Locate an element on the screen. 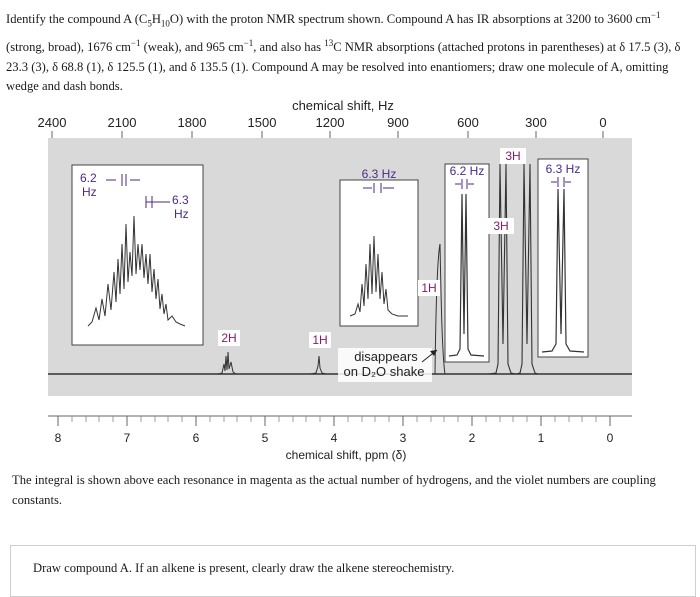 The width and height of the screenshot is (700, 597). bottom-tick-1: 1 is located at coordinates (541, 438).